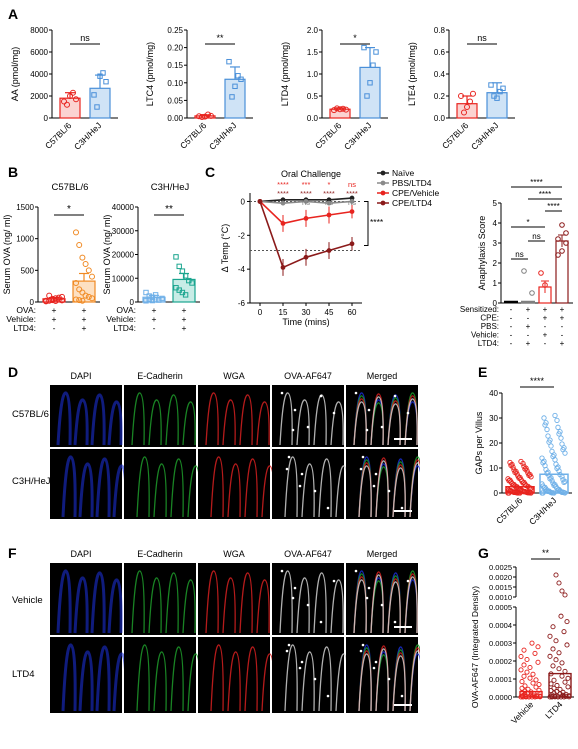 The width and height of the screenshot is (578, 749). What do you see at coordinates (329, 312) in the screenshot?
I see `x-tick-label: 45` at bounding box center [329, 312].